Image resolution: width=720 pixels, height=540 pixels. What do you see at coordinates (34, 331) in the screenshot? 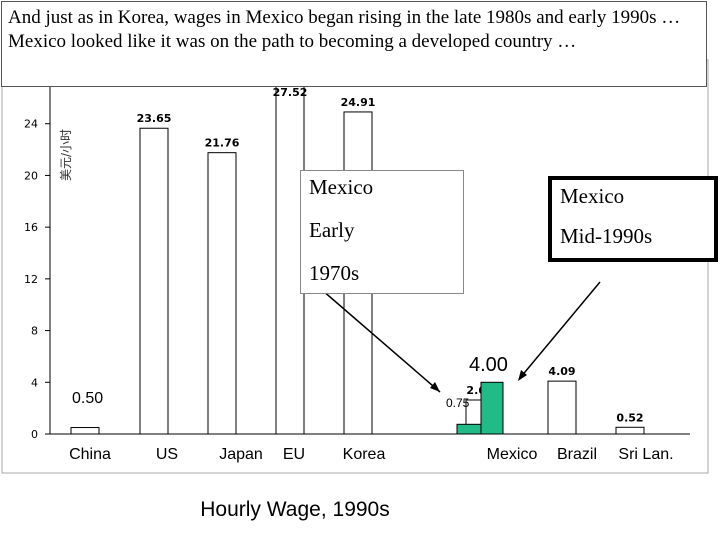
I see `y-tick-label: 8` at bounding box center [34, 331].